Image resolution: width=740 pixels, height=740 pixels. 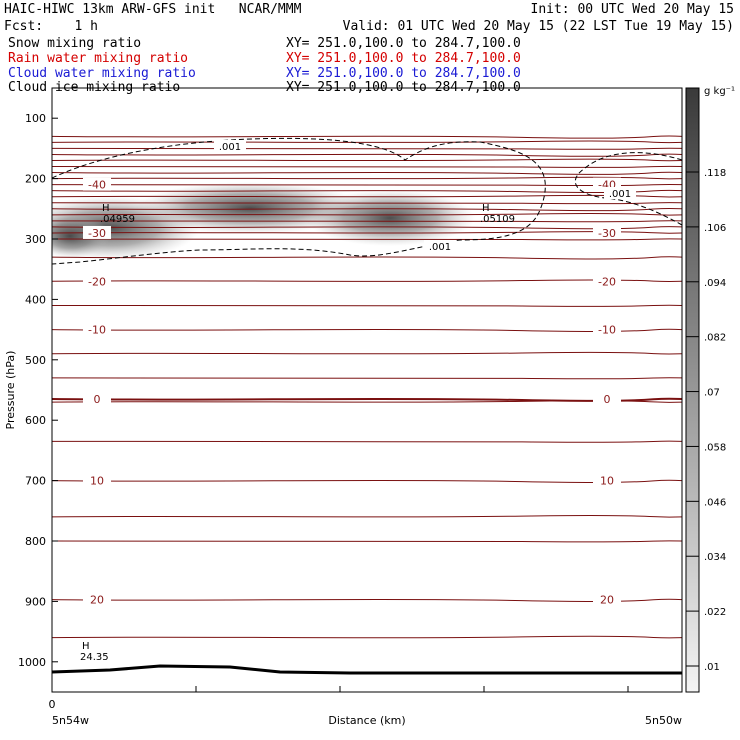 I want to click on snow-cloud-core-east, so click(x=390, y=218).